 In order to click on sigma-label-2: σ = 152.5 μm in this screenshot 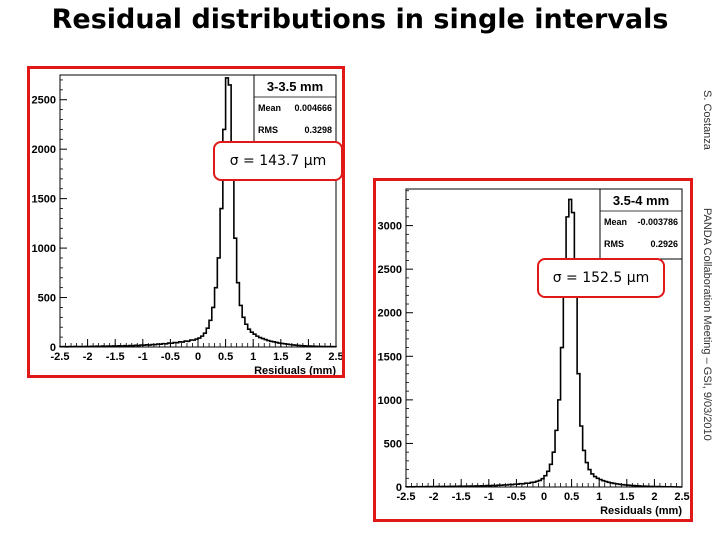, I will do `click(601, 278)`.